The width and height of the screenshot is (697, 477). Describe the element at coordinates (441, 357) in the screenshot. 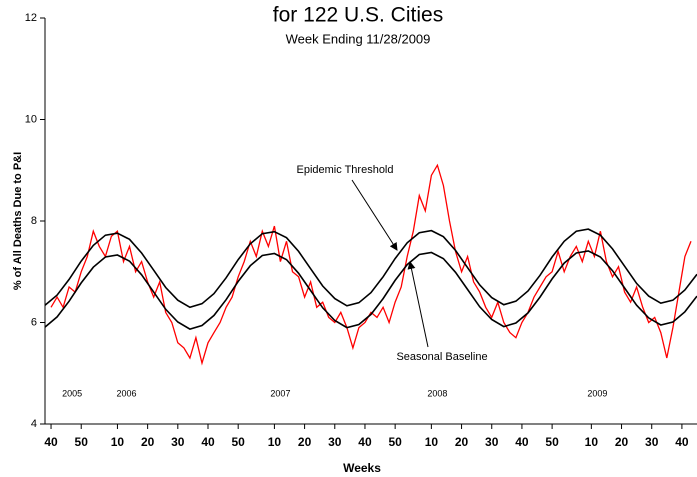

I see `annotation: Seasonal Baseline` at that location.